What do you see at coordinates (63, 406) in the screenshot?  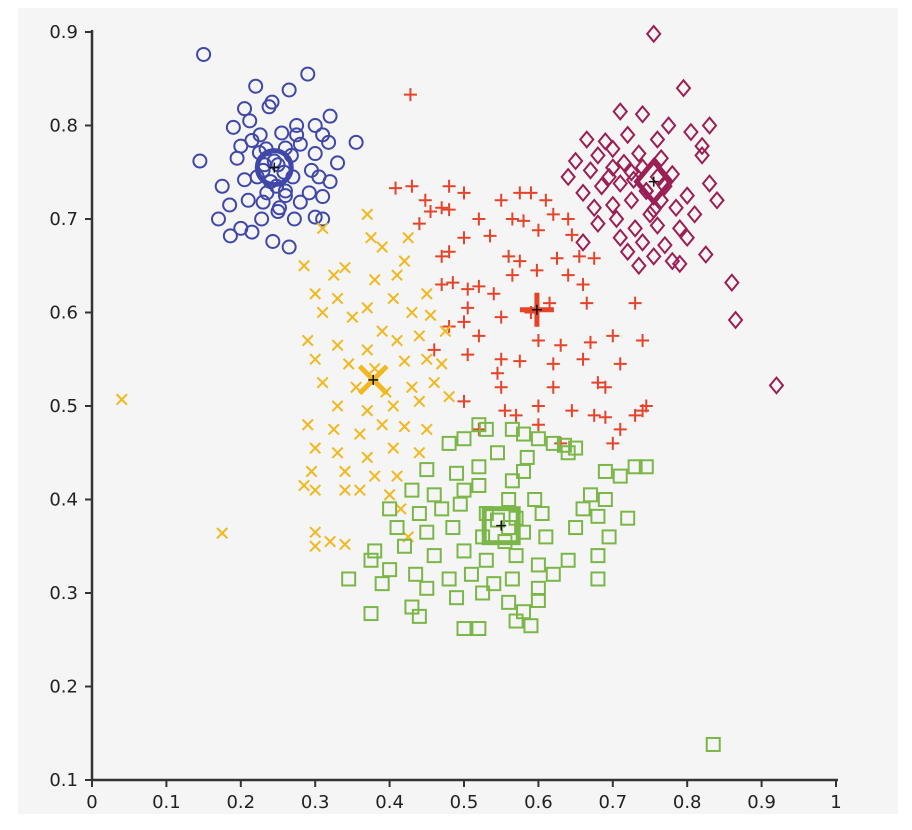 I see `y-tick-label: 0.5` at bounding box center [63, 406].